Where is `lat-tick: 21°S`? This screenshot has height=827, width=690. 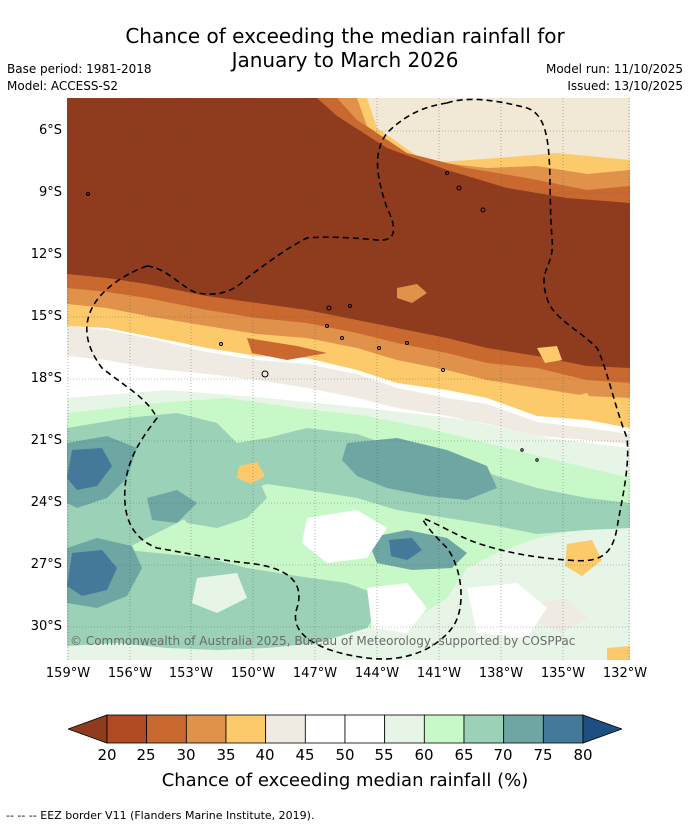
lat-tick: 21°S is located at coordinates (46, 440).